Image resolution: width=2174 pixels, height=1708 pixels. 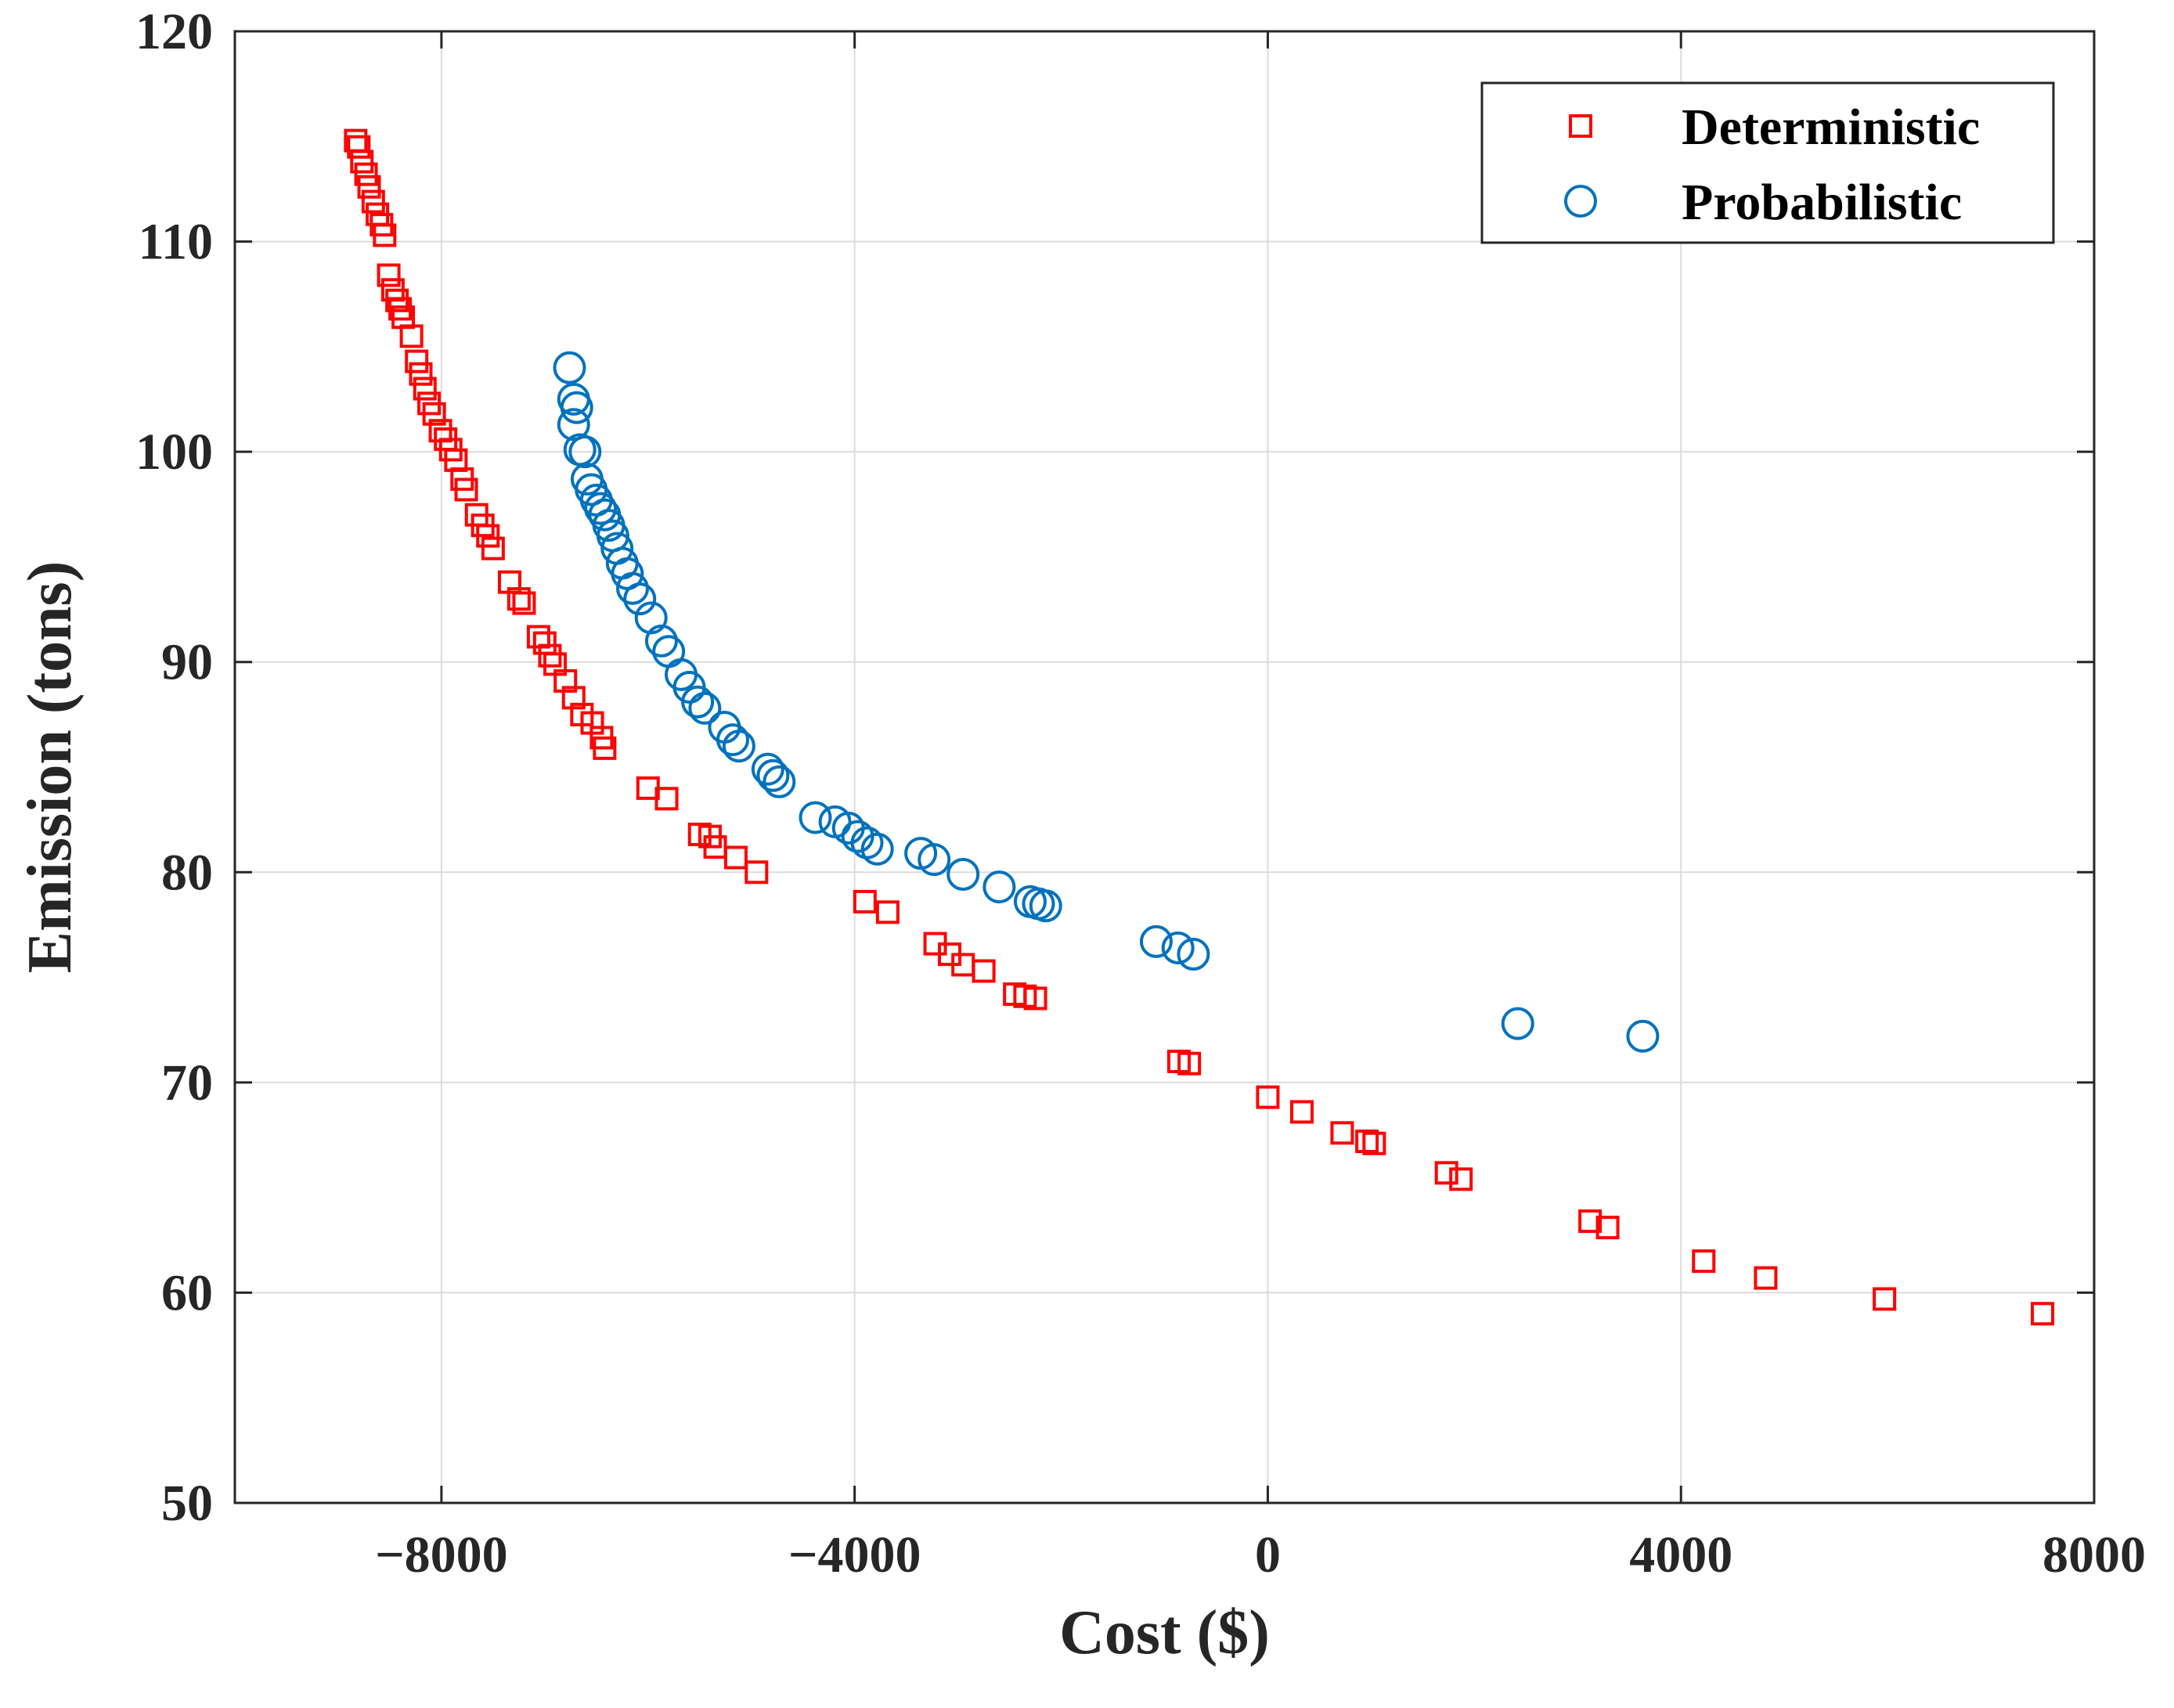 What do you see at coordinates (1268, 1555) in the screenshot?
I see `x-tick-label: 0` at bounding box center [1268, 1555].